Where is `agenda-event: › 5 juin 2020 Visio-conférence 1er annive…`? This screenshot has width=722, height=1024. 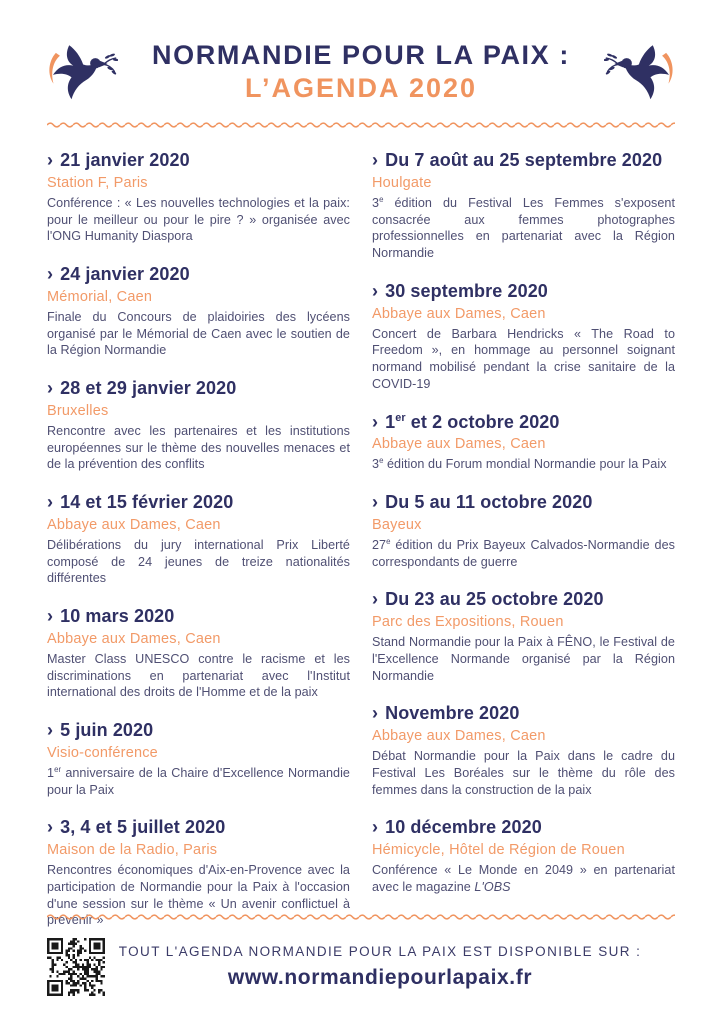 agenda-event: › 5 juin 2020 Visio-conférence 1er annive… is located at coordinates (198, 759).